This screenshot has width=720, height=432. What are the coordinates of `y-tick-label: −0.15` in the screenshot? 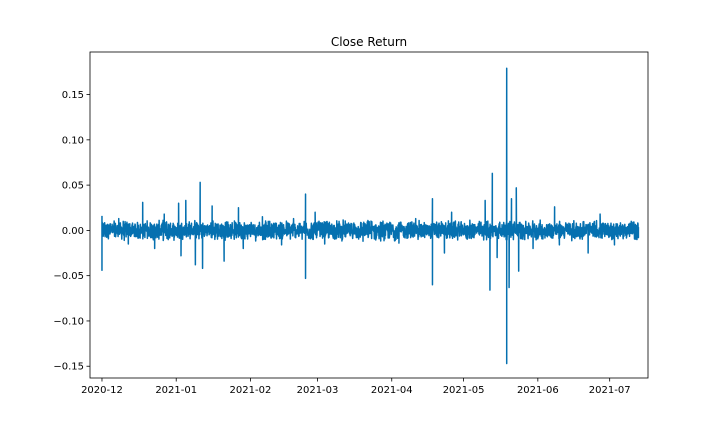 It's located at (68, 367).